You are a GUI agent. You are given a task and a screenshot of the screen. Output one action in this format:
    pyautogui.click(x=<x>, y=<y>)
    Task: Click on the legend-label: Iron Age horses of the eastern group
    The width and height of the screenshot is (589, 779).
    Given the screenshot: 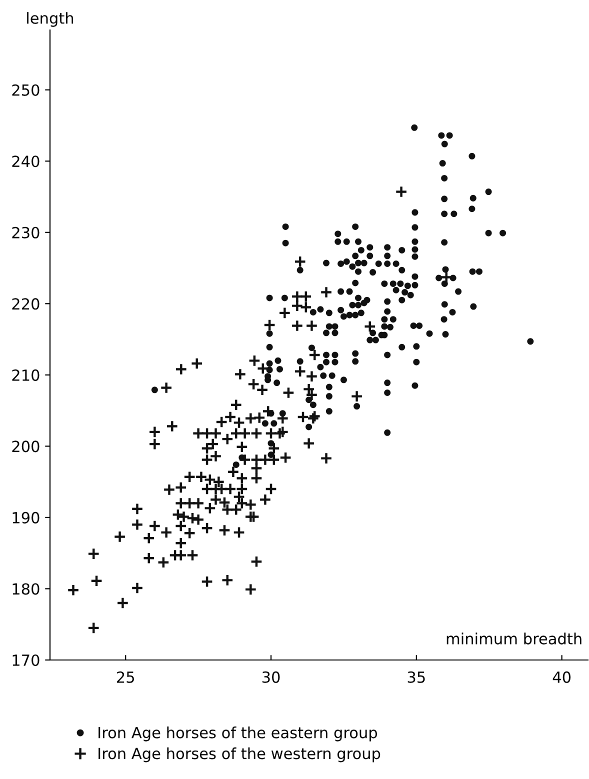 What is the action you would take?
    pyautogui.click(x=238, y=734)
    